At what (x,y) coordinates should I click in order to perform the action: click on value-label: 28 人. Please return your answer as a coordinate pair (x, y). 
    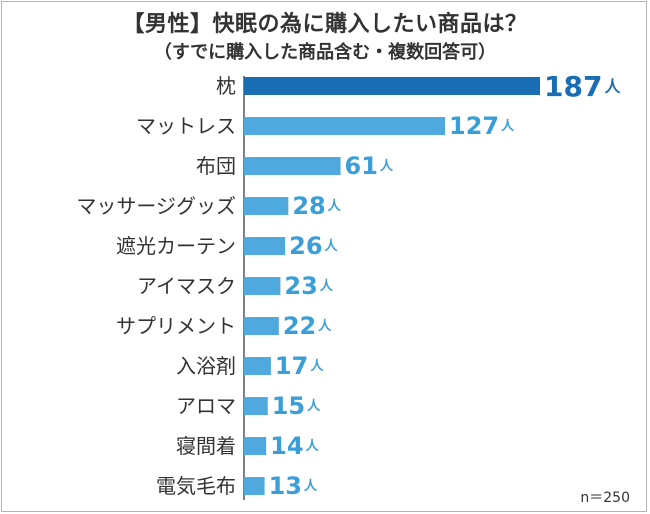
    Looking at the image, I should click on (316, 206).